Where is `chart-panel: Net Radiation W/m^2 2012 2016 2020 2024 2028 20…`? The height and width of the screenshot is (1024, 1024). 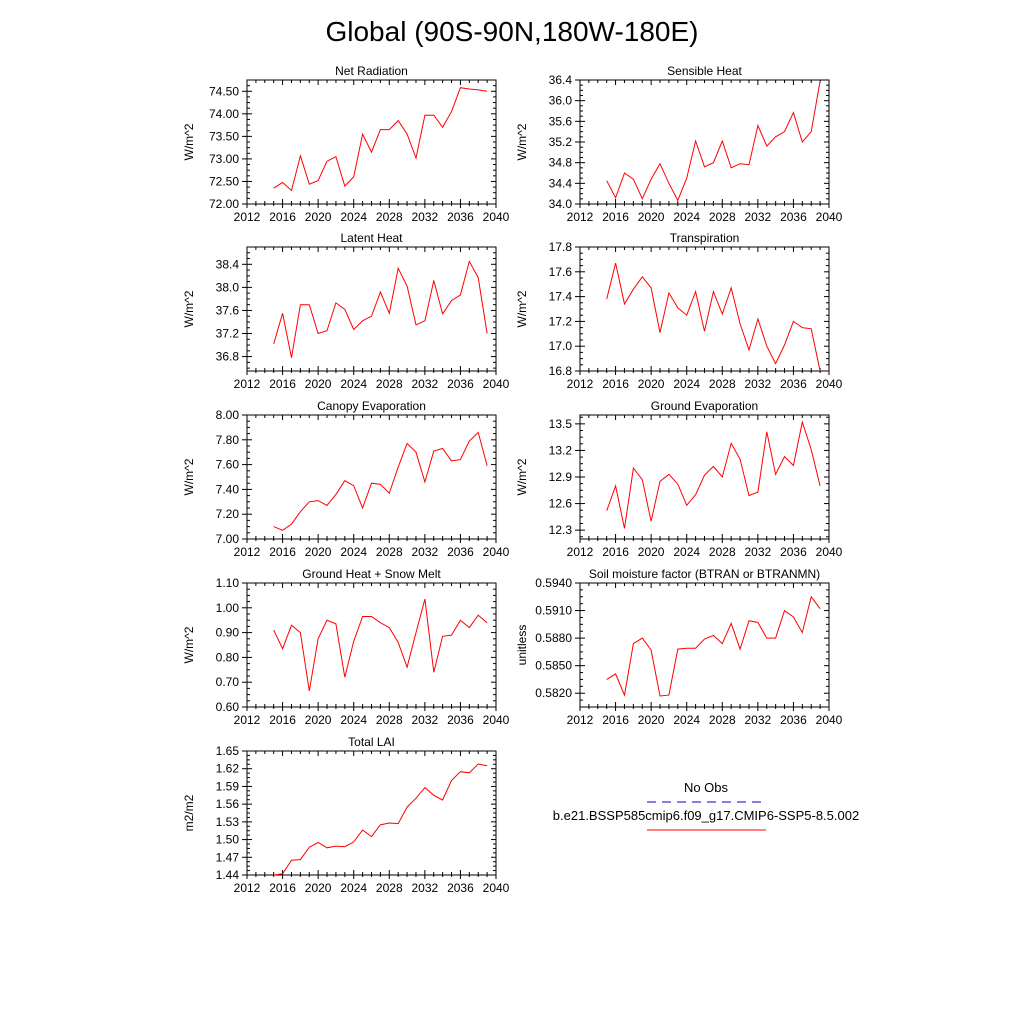 chart-panel: Net Radiation W/m^2 2012 2016 2020 2024 2028 20… is located at coordinates (346, 144).